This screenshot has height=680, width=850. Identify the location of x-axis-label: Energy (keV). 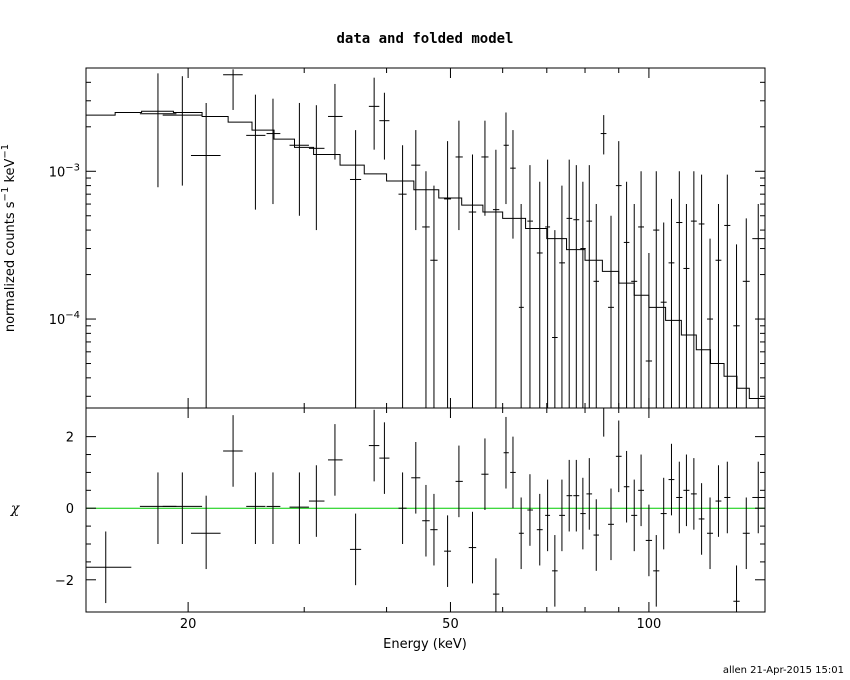
(425, 644).